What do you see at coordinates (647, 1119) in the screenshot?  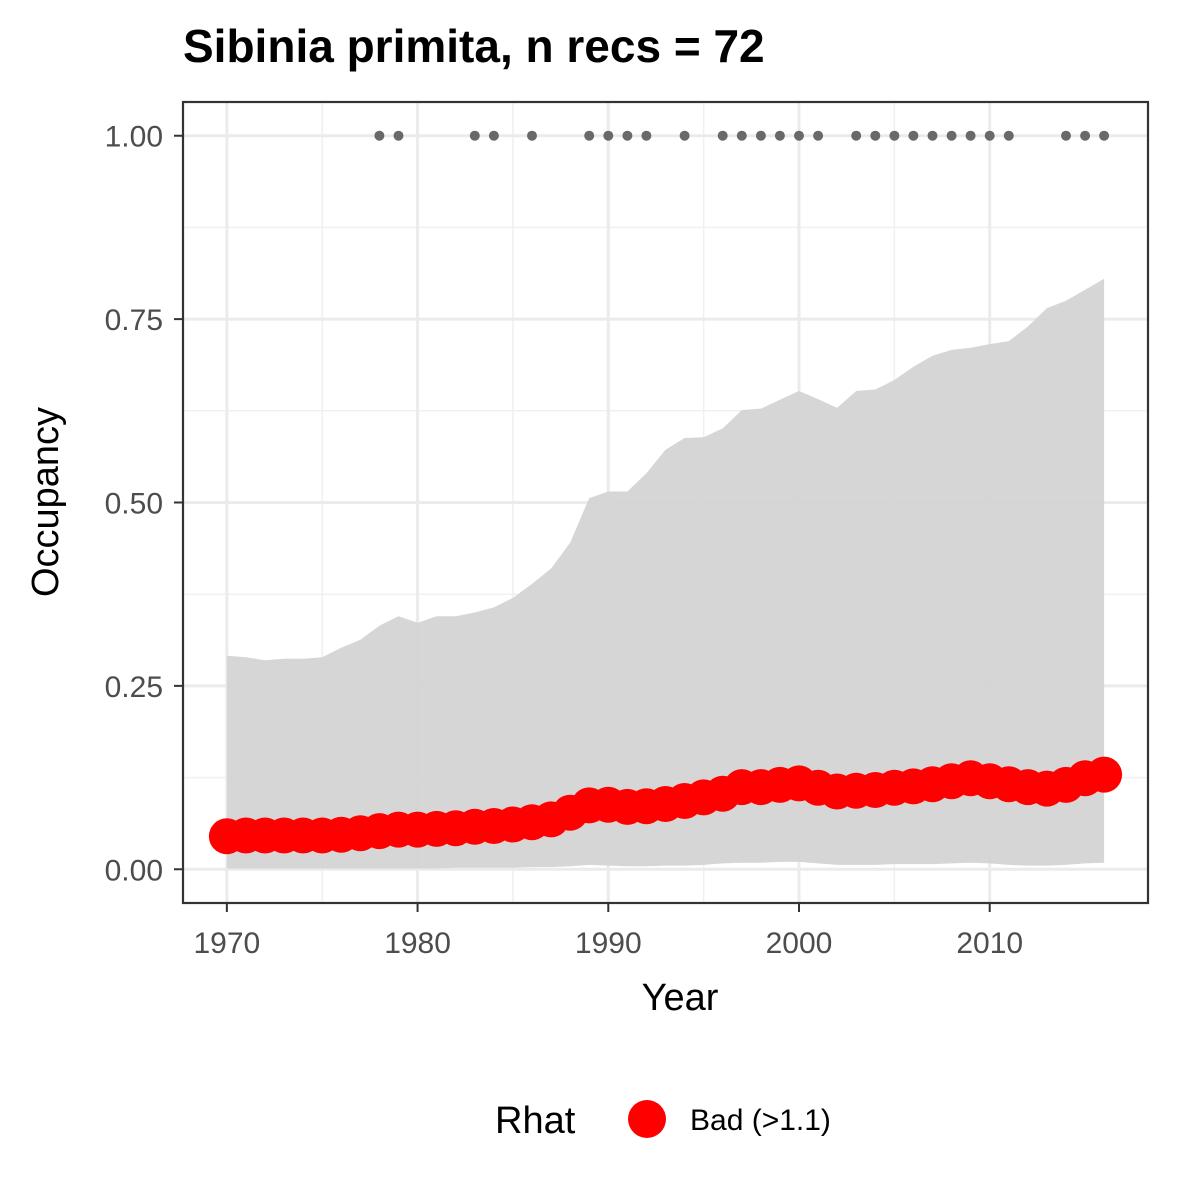 I see `legend-key-bad` at bounding box center [647, 1119].